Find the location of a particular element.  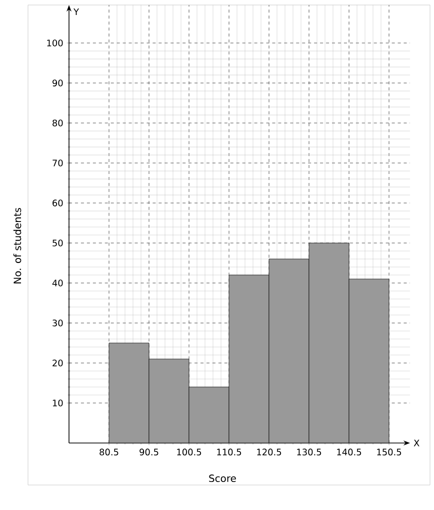

text: X is located at coordinates (417, 443).